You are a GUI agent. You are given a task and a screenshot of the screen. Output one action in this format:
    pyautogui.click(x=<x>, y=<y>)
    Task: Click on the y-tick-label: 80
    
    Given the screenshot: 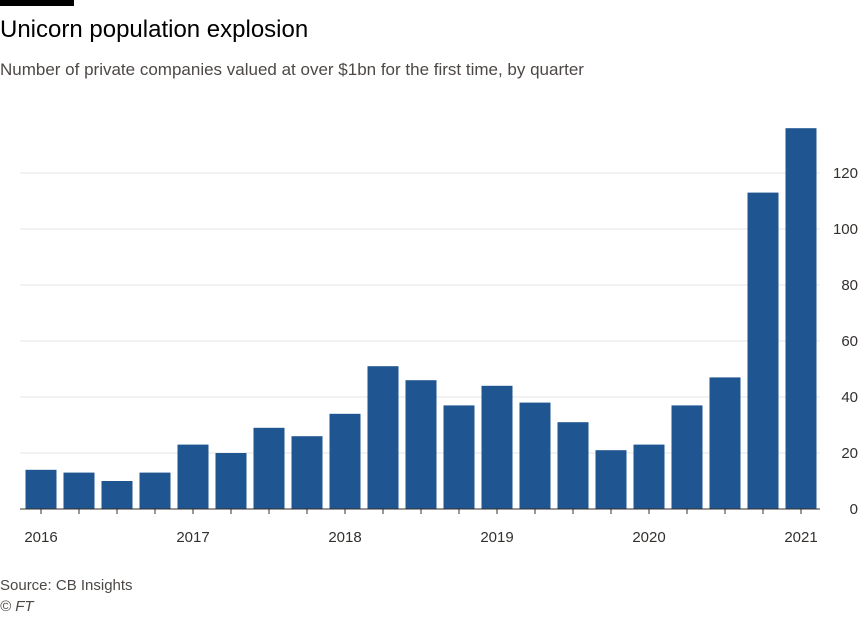 What is the action you would take?
    pyautogui.click(x=849, y=285)
    